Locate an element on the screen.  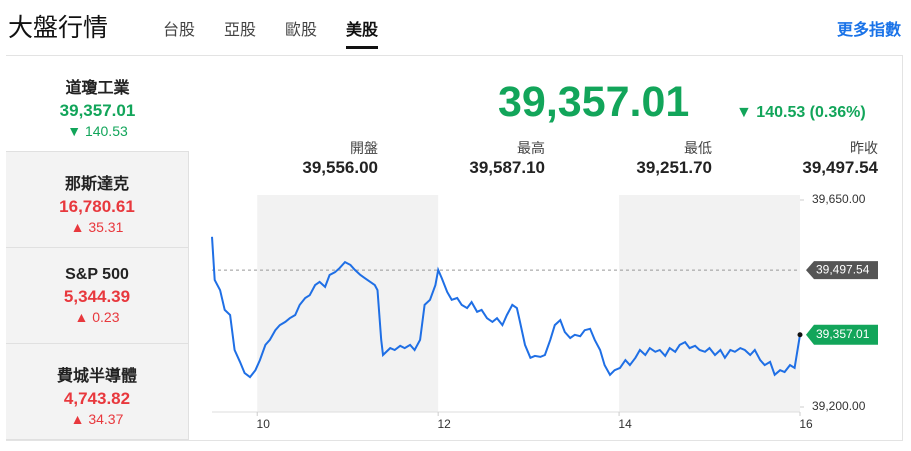
change-text: 0.23 is located at coordinates (106, 317).